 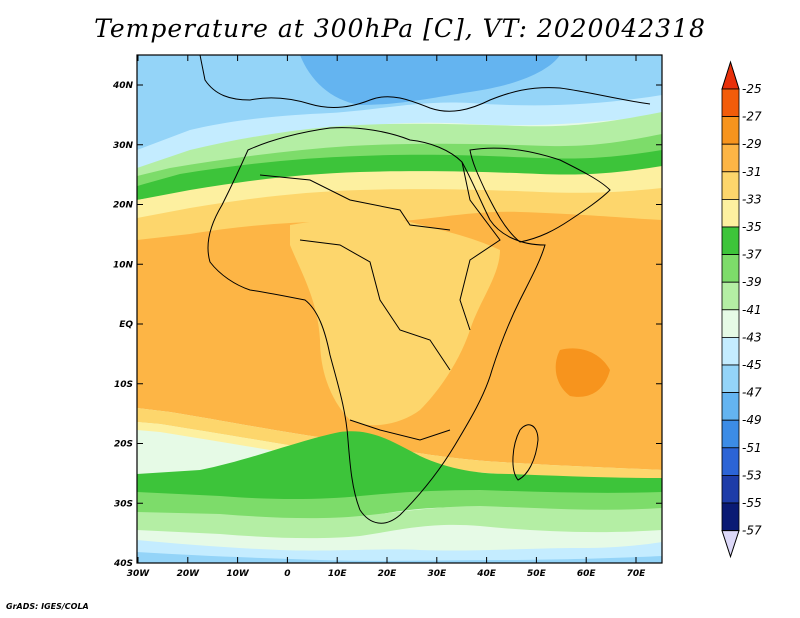 I want to click on madagascar-coastline, so click(x=525, y=452).